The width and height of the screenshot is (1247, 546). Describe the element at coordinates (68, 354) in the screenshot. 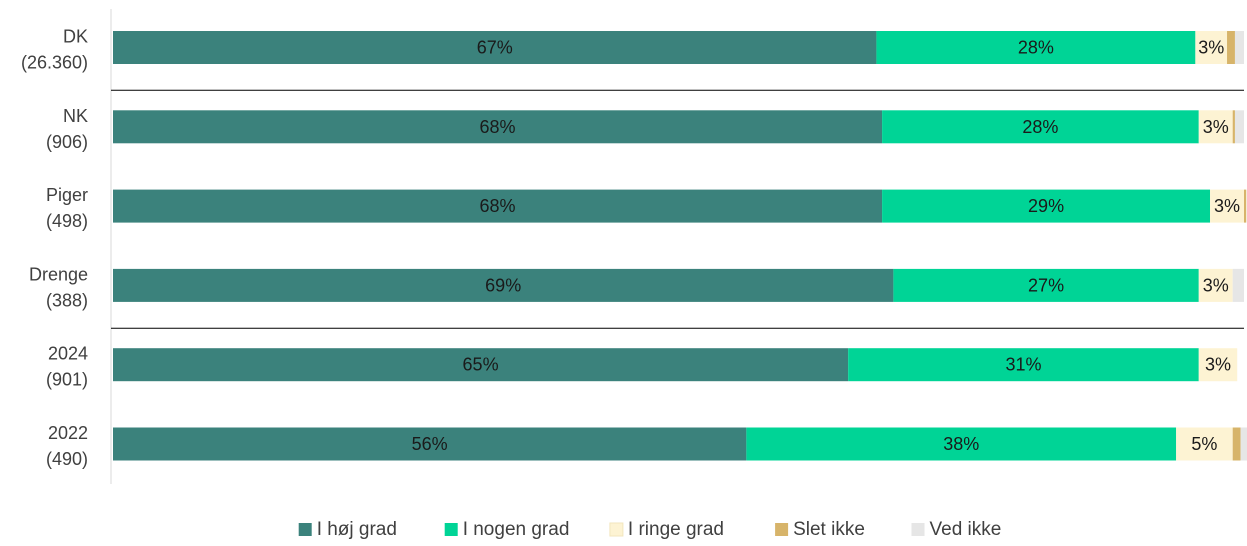

I see `category-label: 2024` at that location.